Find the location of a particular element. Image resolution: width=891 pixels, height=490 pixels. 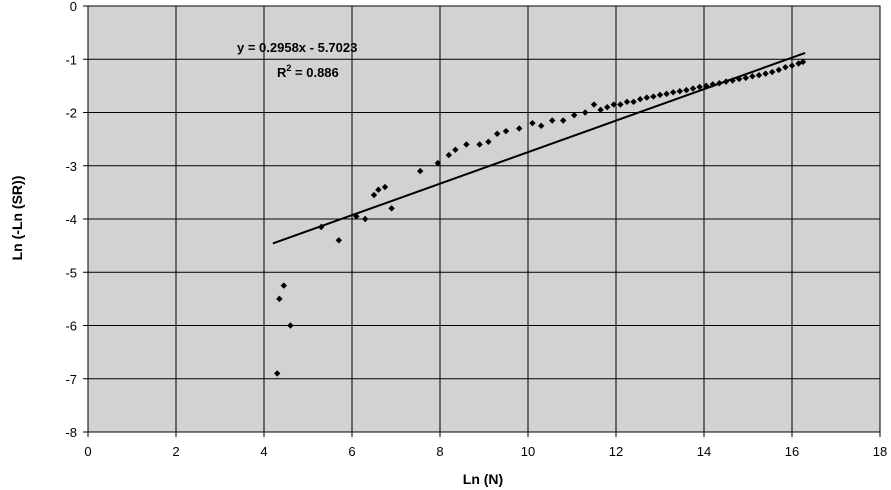

x-tick-label: 2 is located at coordinates (175, 451).